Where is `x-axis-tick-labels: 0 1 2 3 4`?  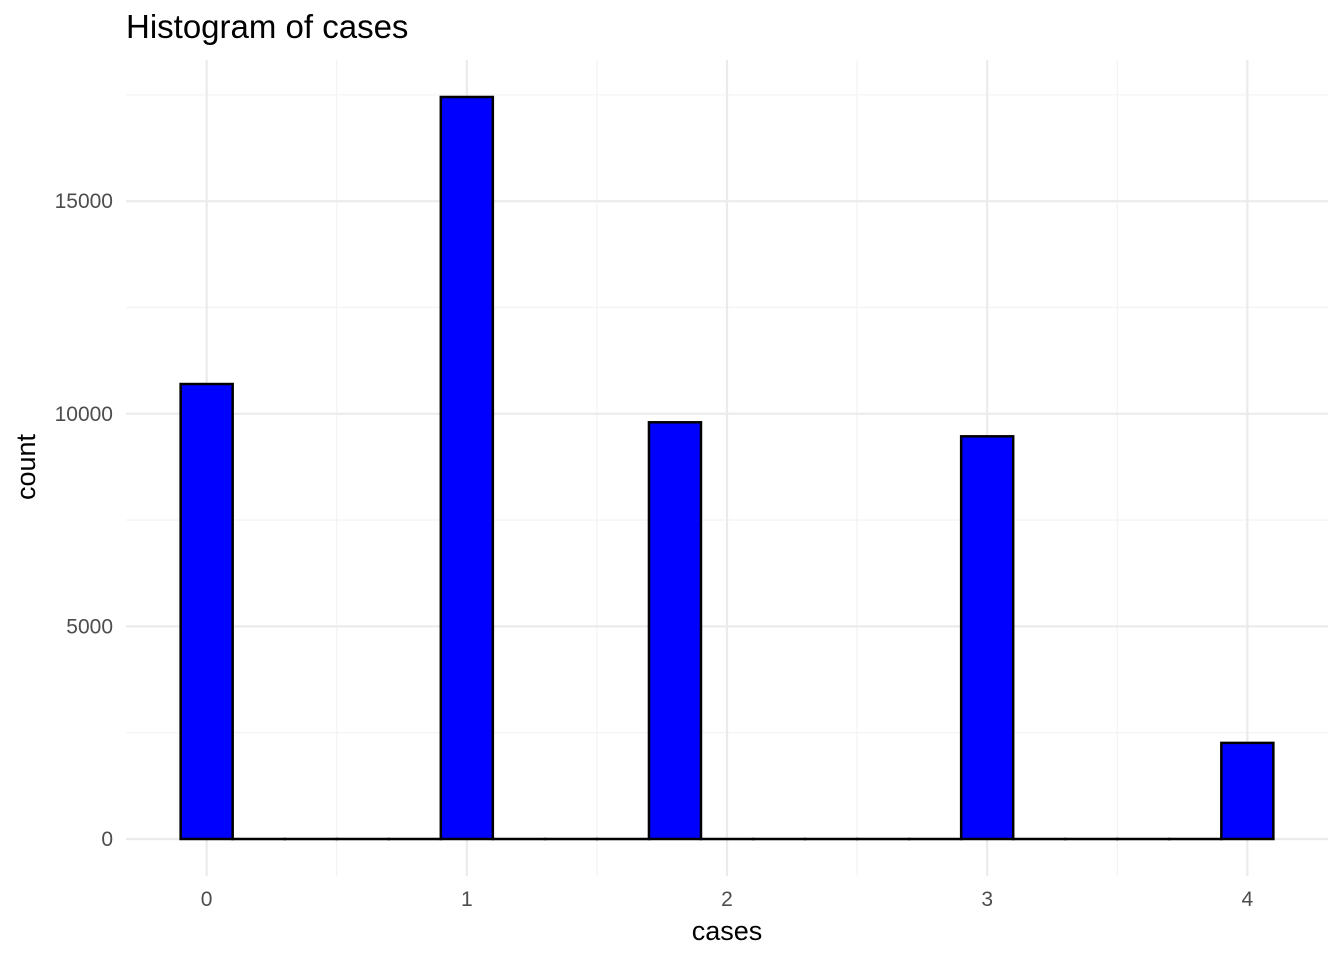 x-axis-tick-labels: 0 1 2 3 4 is located at coordinates (727, 899).